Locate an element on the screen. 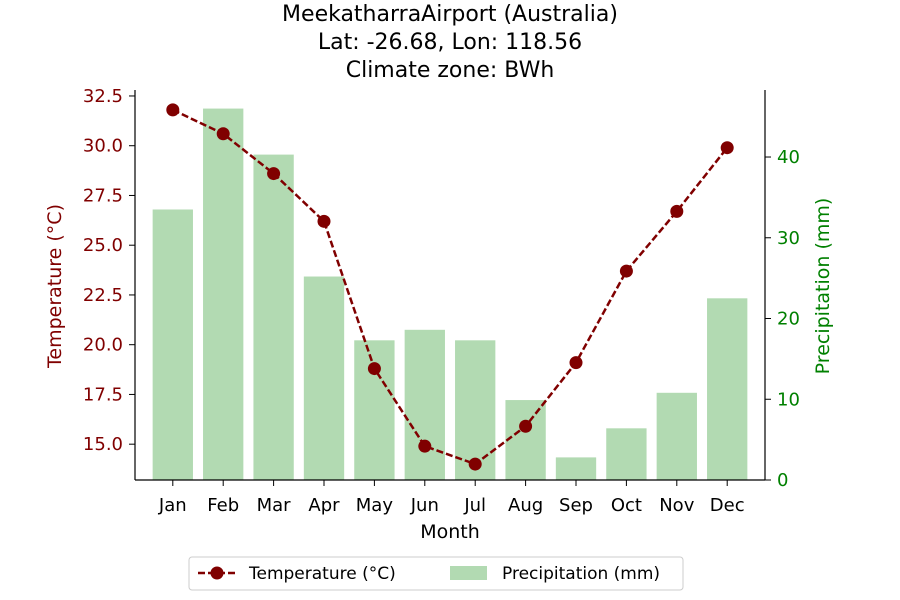 The height and width of the screenshot is (600, 900). month-tick-label: Sep is located at coordinates (576, 505).